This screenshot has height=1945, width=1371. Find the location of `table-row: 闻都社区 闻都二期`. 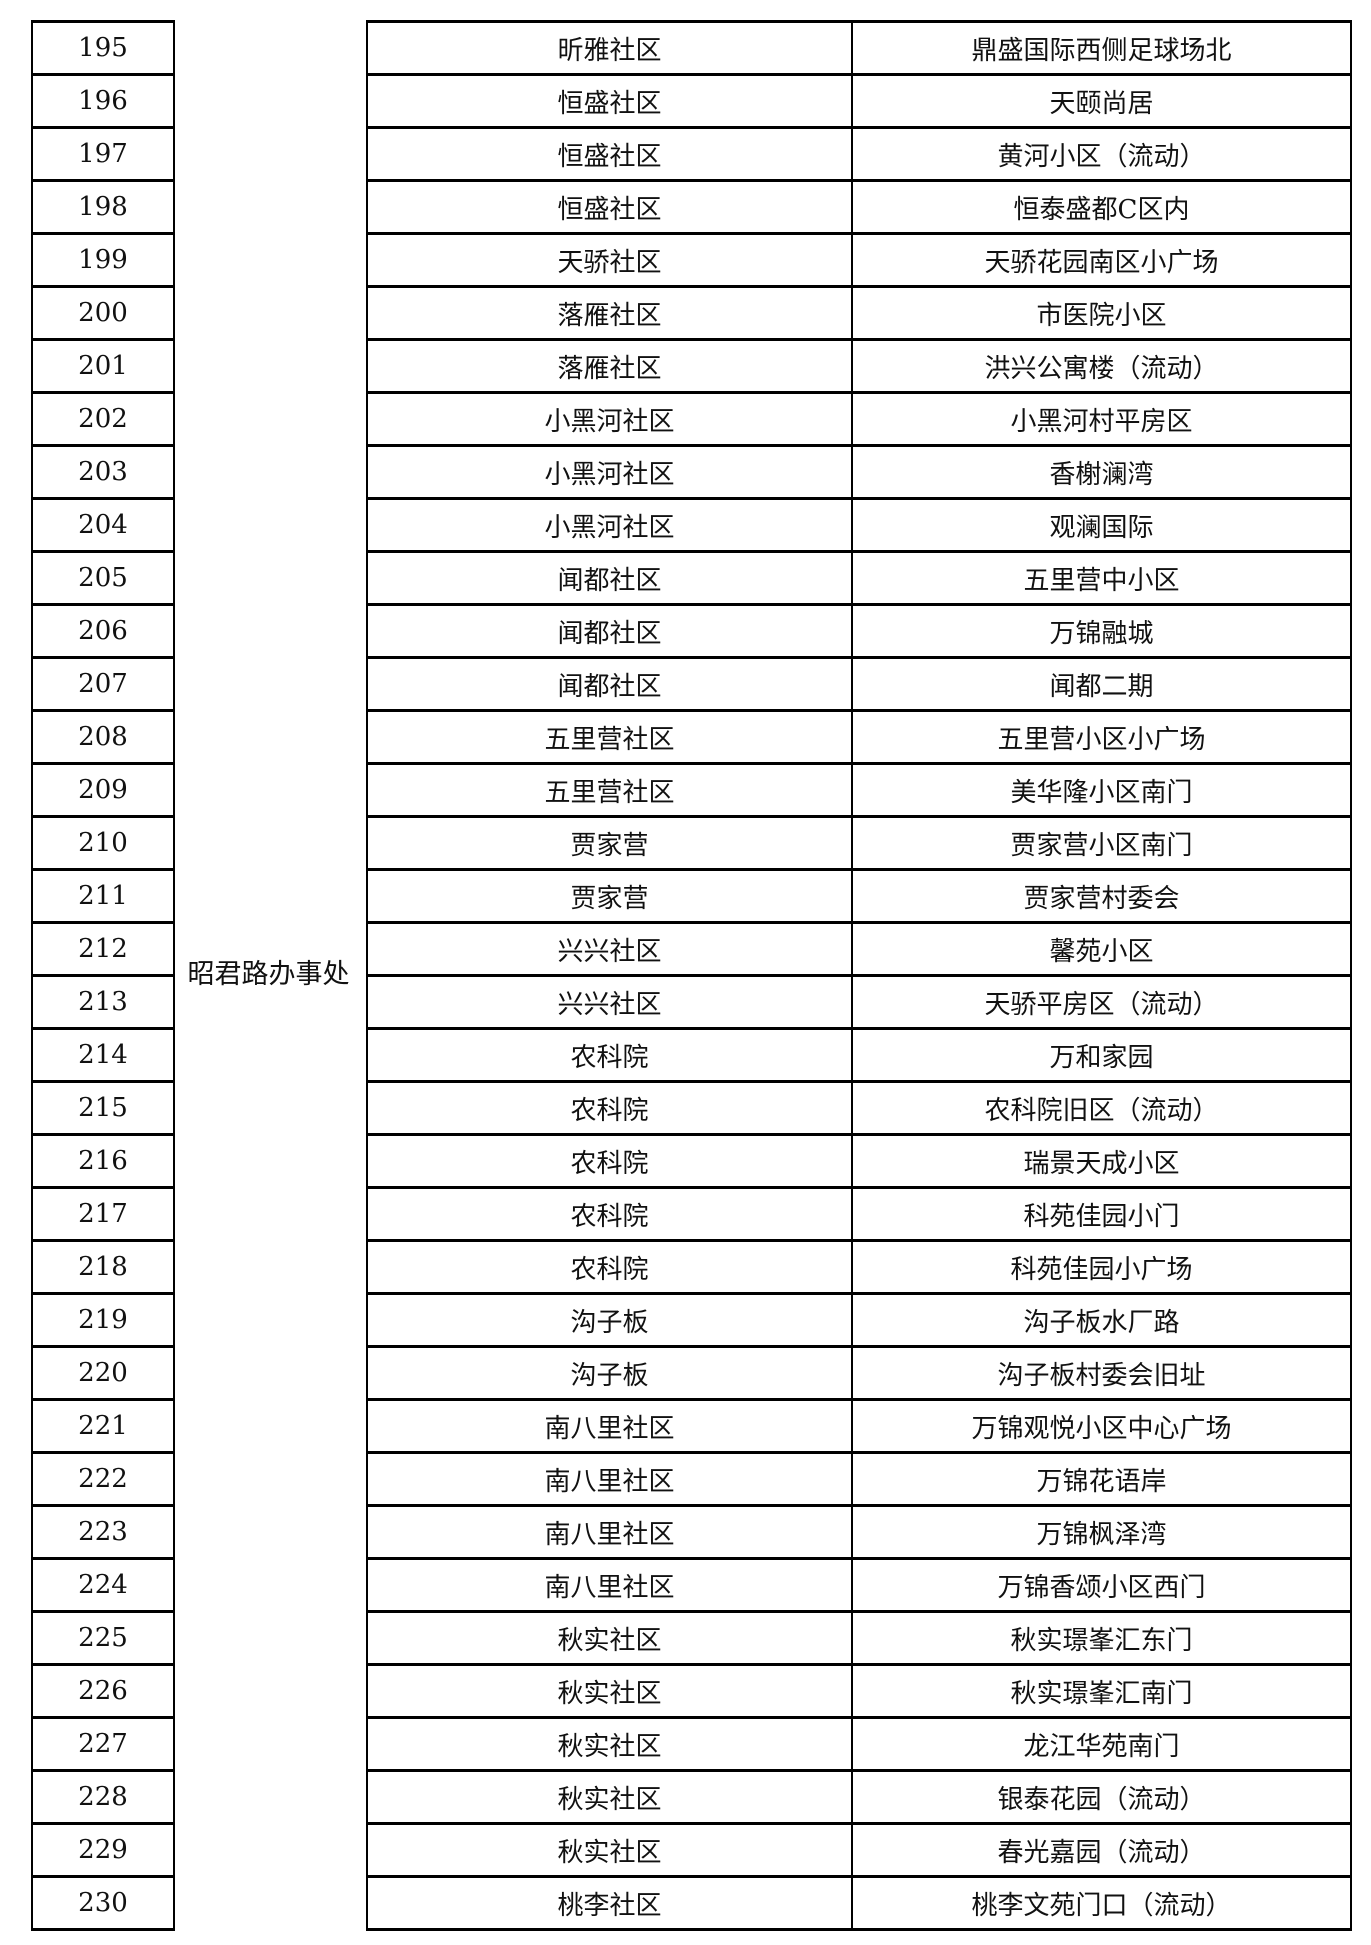

table-row: 闻都社区 闻都二期 is located at coordinates (859, 682).